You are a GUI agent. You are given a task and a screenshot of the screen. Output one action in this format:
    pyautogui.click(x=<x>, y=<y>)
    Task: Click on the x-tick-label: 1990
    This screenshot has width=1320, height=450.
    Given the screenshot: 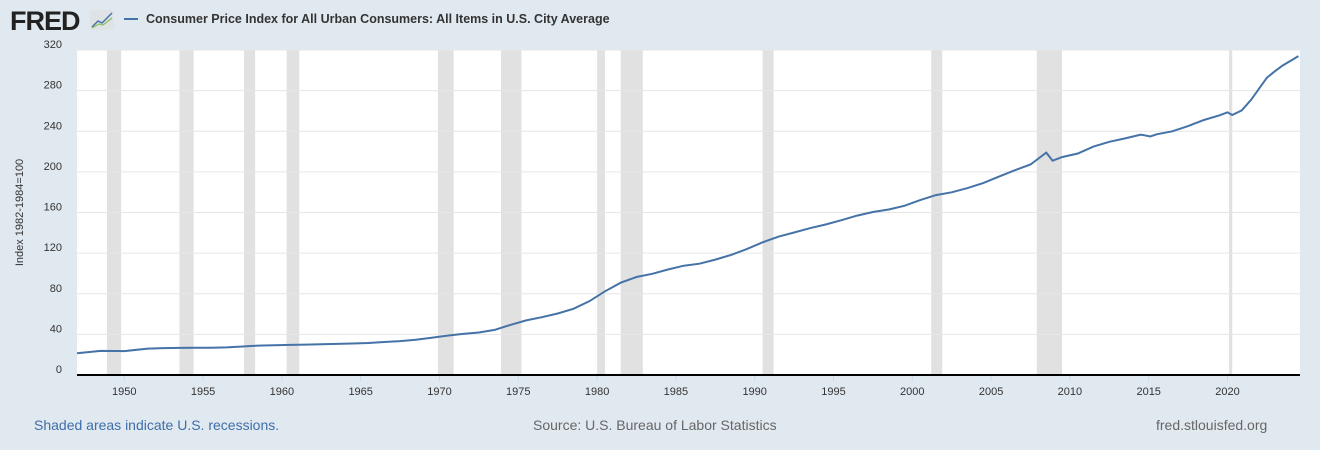 What is the action you would take?
    pyautogui.click(x=754, y=392)
    